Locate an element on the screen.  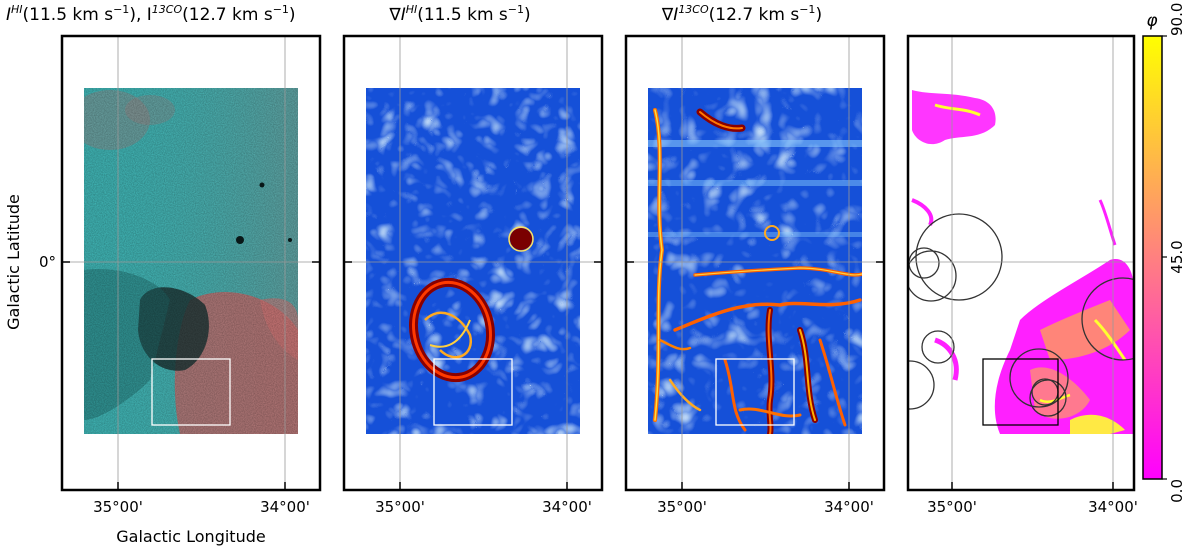
panel-4-xtick-label: 35°00' is located at coordinates (952, 507).